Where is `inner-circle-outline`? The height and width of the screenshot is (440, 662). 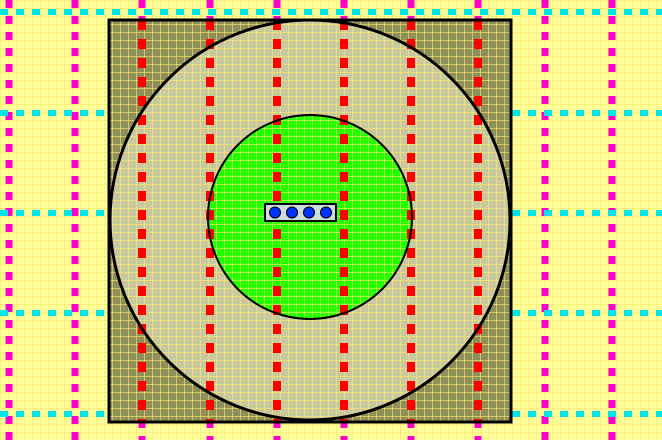
inner-circle-outline is located at coordinates (310, 217).